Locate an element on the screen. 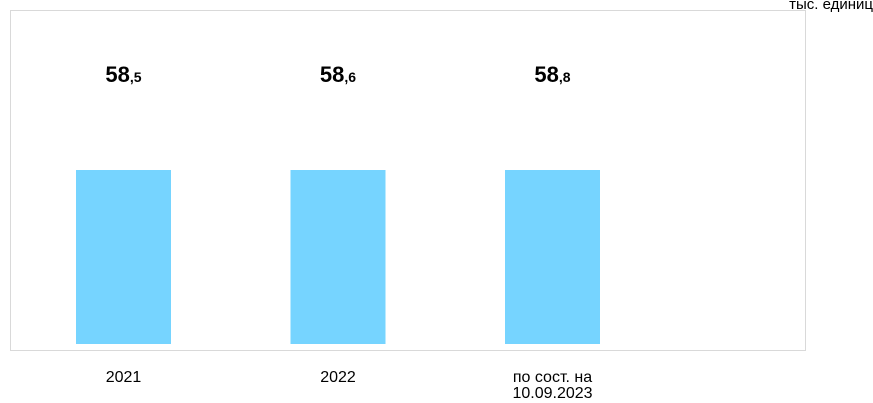 This screenshot has height=403, width=873. category-labels-group: 2021 2022 по сост. на 10.09.2023 is located at coordinates (349, 385).